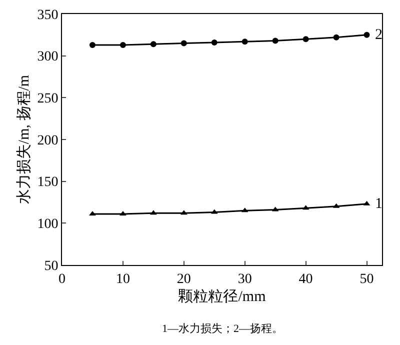 This screenshot has width=400, height=345. I want to click on y-tick-label: 200, so click(47, 140).